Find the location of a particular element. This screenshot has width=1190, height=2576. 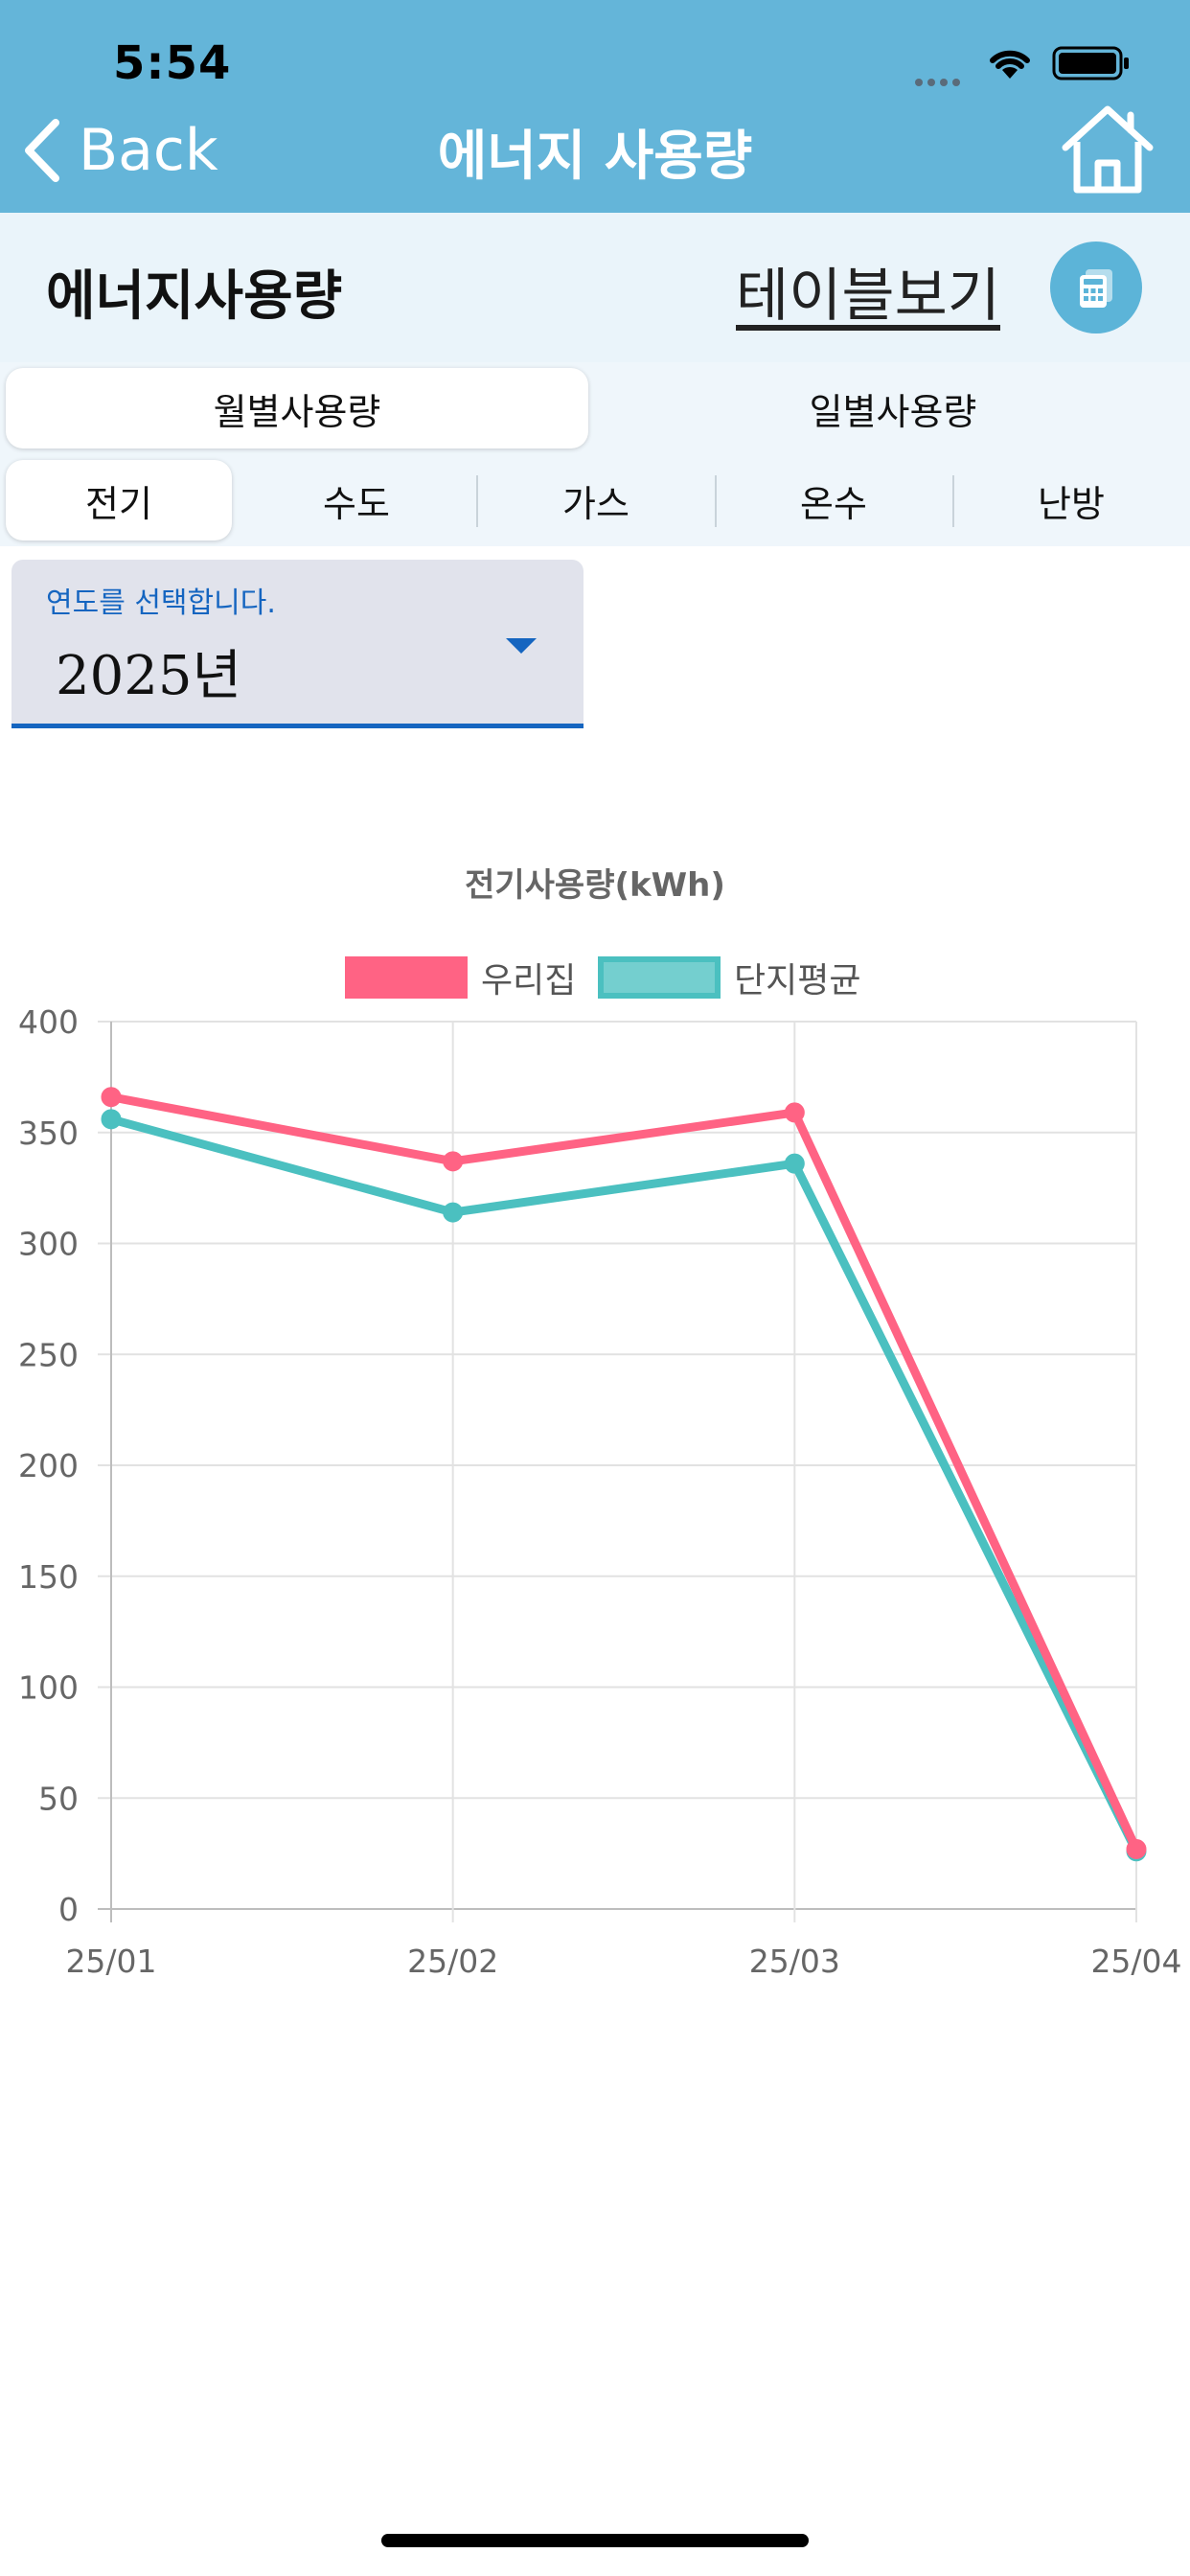

y-tick-label: 250 is located at coordinates (49, 1354).